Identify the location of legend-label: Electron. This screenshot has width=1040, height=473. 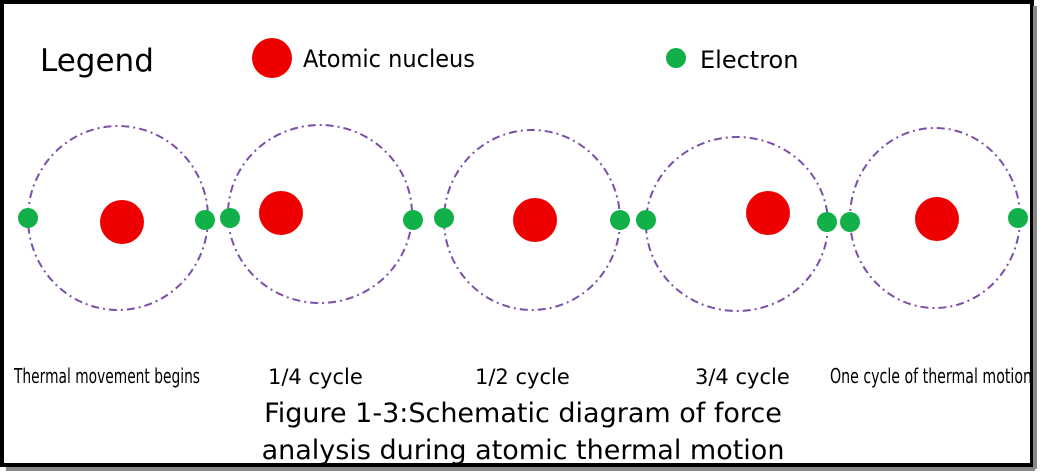
(749, 60).